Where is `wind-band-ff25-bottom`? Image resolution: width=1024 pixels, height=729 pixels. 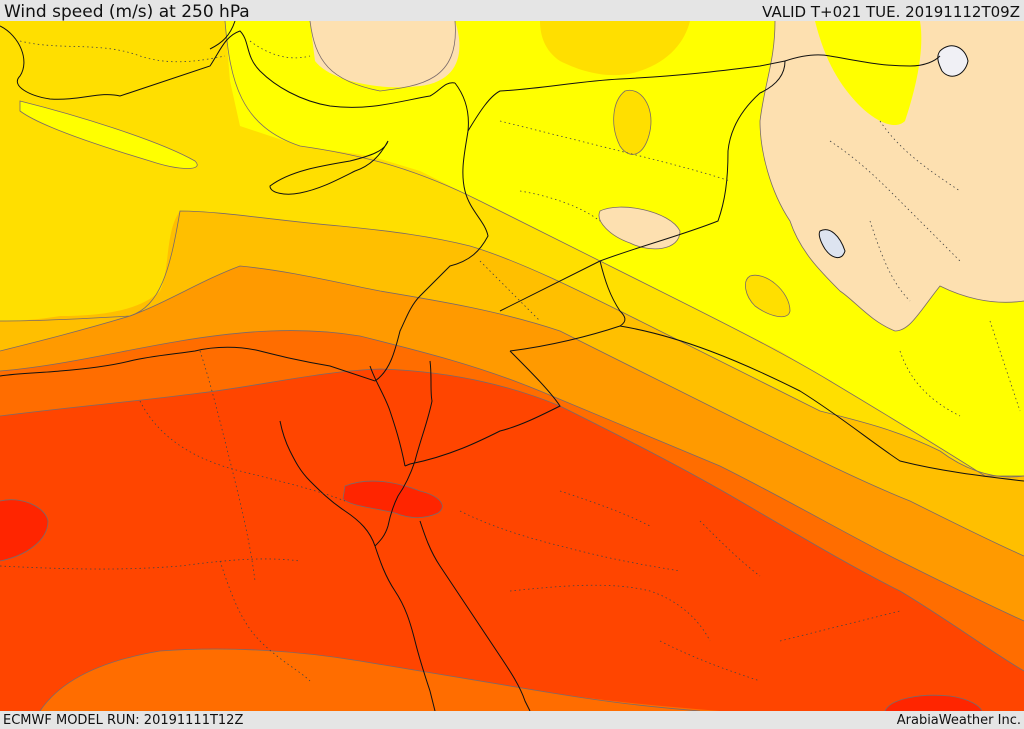 wind-band-ff25-bottom is located at coordinates (933, 703).